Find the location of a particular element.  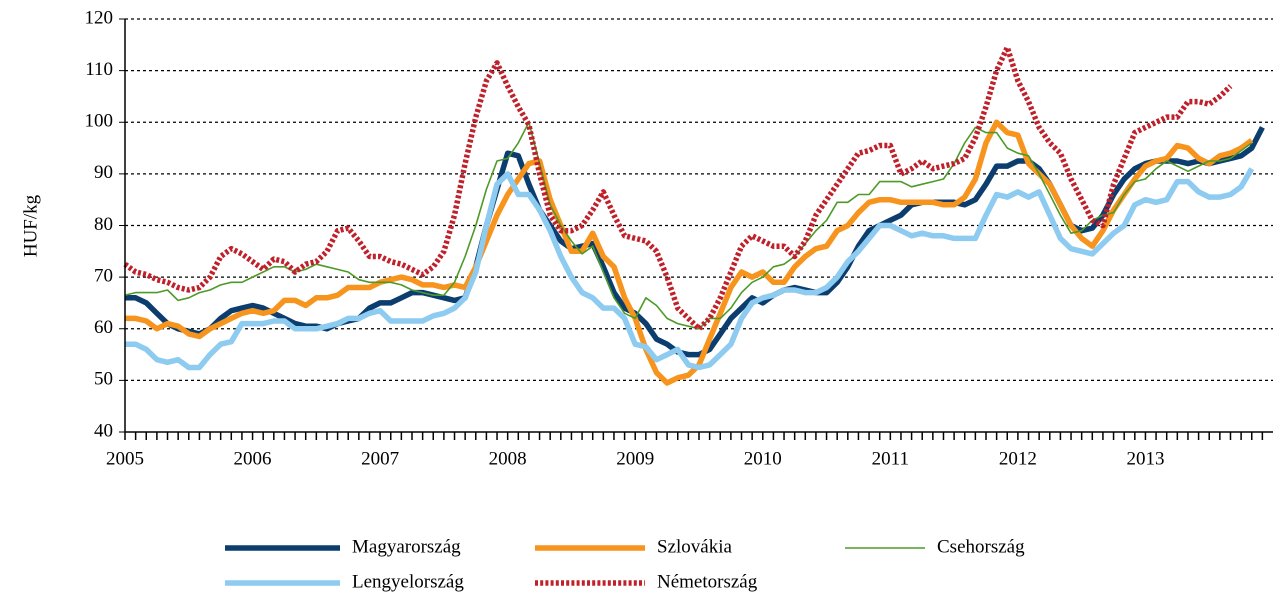

x-tick-label: 2010 is located at coordinates (763, 458).